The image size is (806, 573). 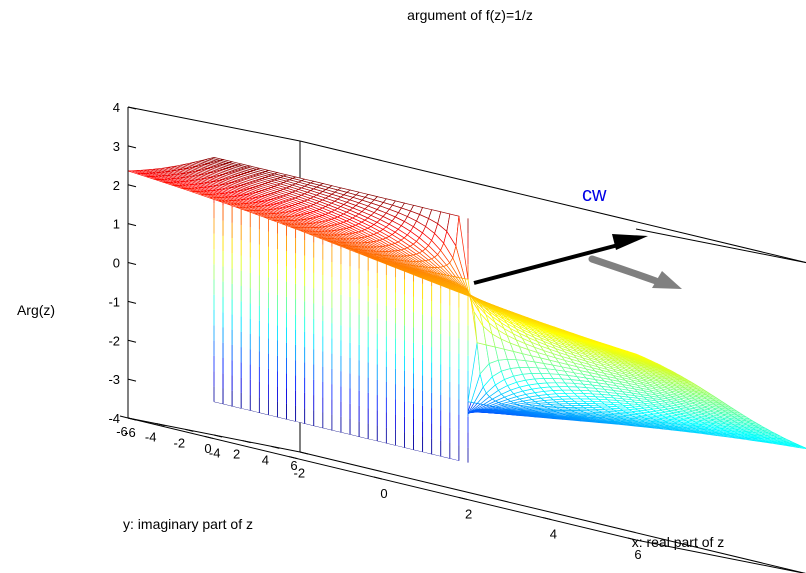 What do you see at coordinates (116, 185) in the screenshot?
I see `z-tick-label: 2` at bounding box center [116, 185].